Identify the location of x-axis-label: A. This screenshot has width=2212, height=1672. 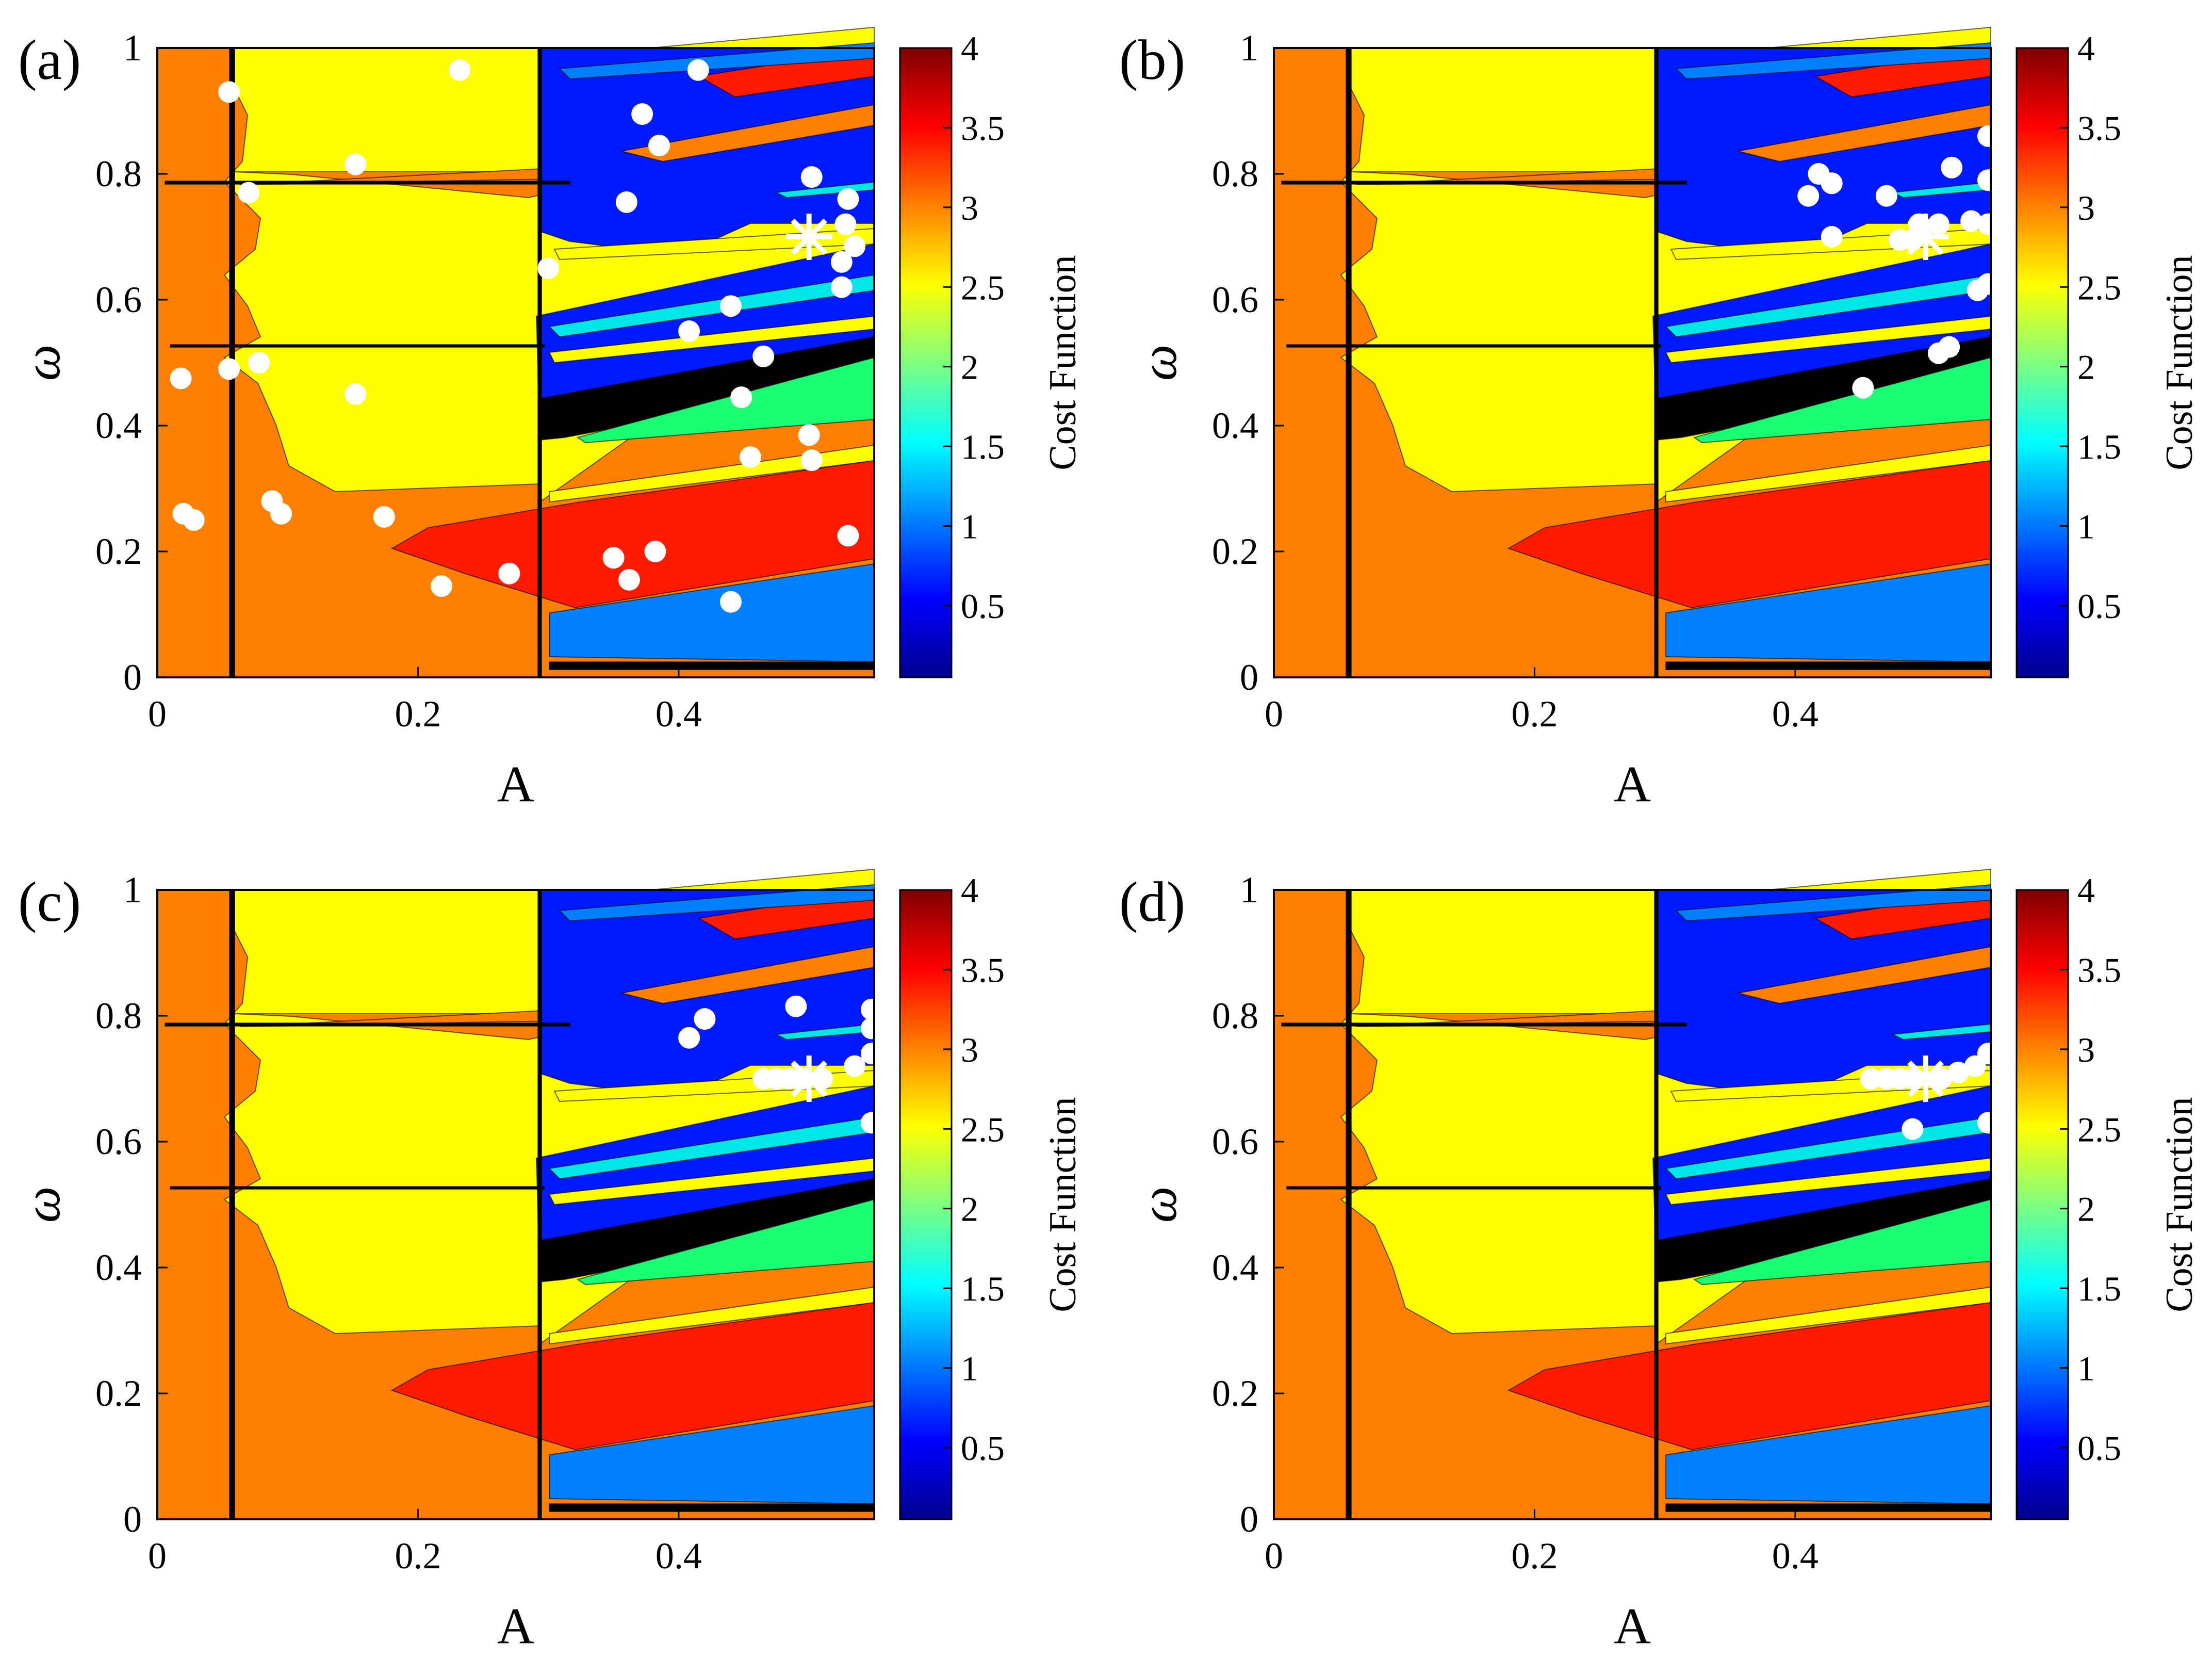
(515, 784).